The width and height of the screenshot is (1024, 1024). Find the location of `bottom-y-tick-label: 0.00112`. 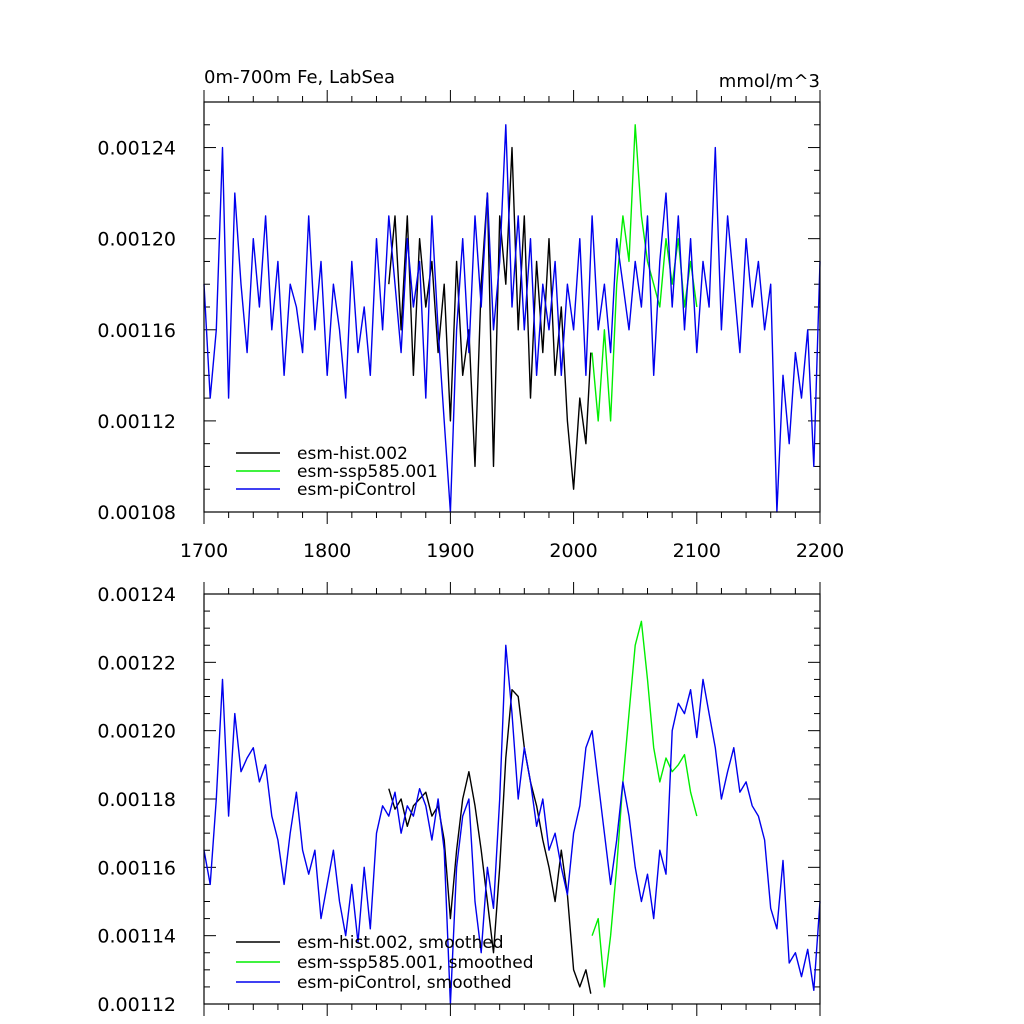

bottom-y-tick-label: 0.00112 is located at coordinates (136, 1005).